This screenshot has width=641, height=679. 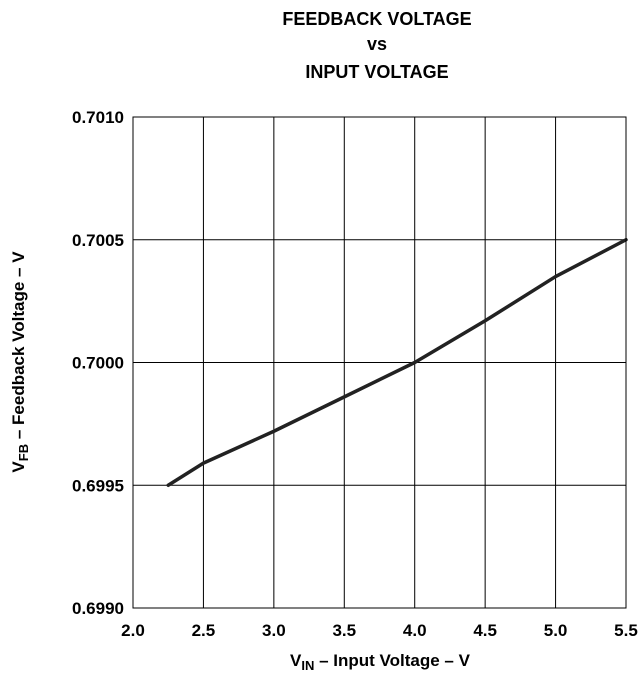 What do you see at coordinates (18, 467) in the screenshot?
I see `y-axis-label-main: V` at bounding box center [18, 467].